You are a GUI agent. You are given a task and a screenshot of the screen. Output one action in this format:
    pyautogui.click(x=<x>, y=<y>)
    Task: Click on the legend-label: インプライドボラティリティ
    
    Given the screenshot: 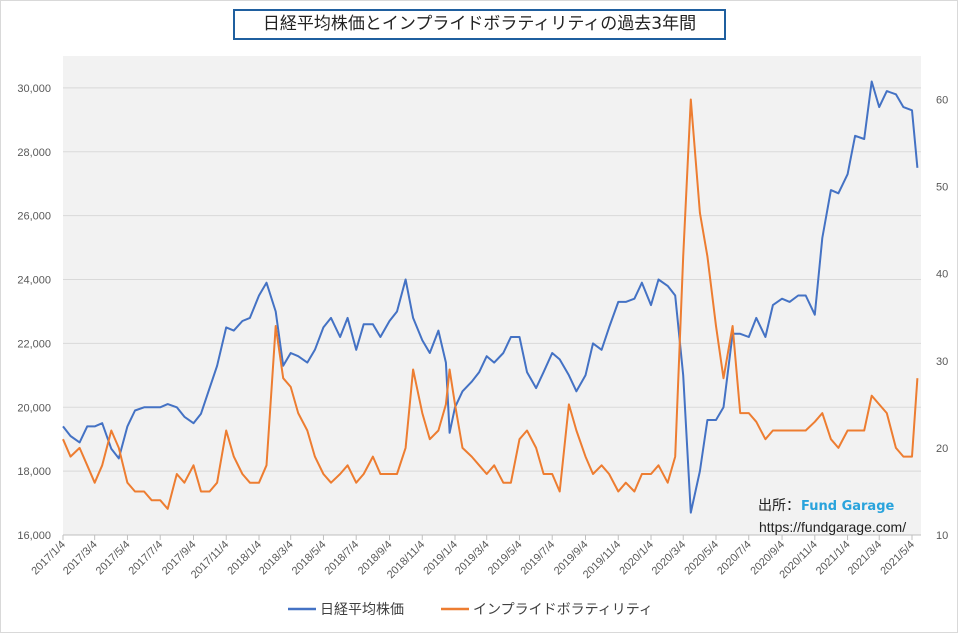 What is the action you would take?
    pyautogui.click(x=563, y=610)
    